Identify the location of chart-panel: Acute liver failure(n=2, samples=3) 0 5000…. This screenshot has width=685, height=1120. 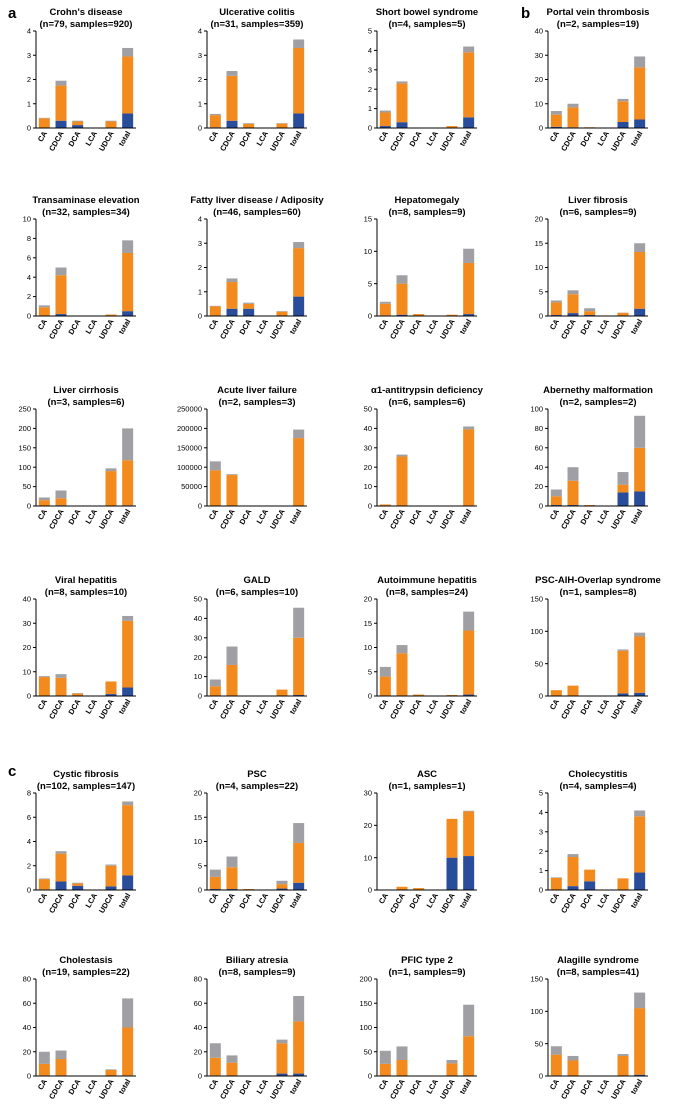
(242, 458).